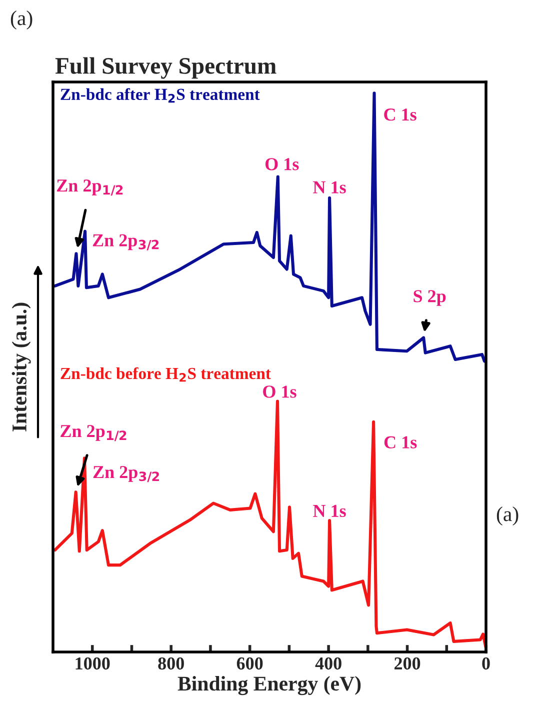  I want to click on x-tick-label: 400, so click(328, 663).